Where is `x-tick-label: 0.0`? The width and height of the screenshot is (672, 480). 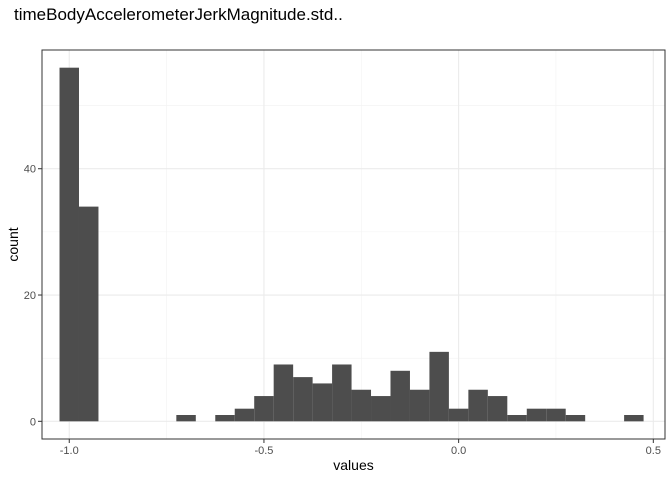 x-tick-label: 0.0 is located at coordinates (458, 451).